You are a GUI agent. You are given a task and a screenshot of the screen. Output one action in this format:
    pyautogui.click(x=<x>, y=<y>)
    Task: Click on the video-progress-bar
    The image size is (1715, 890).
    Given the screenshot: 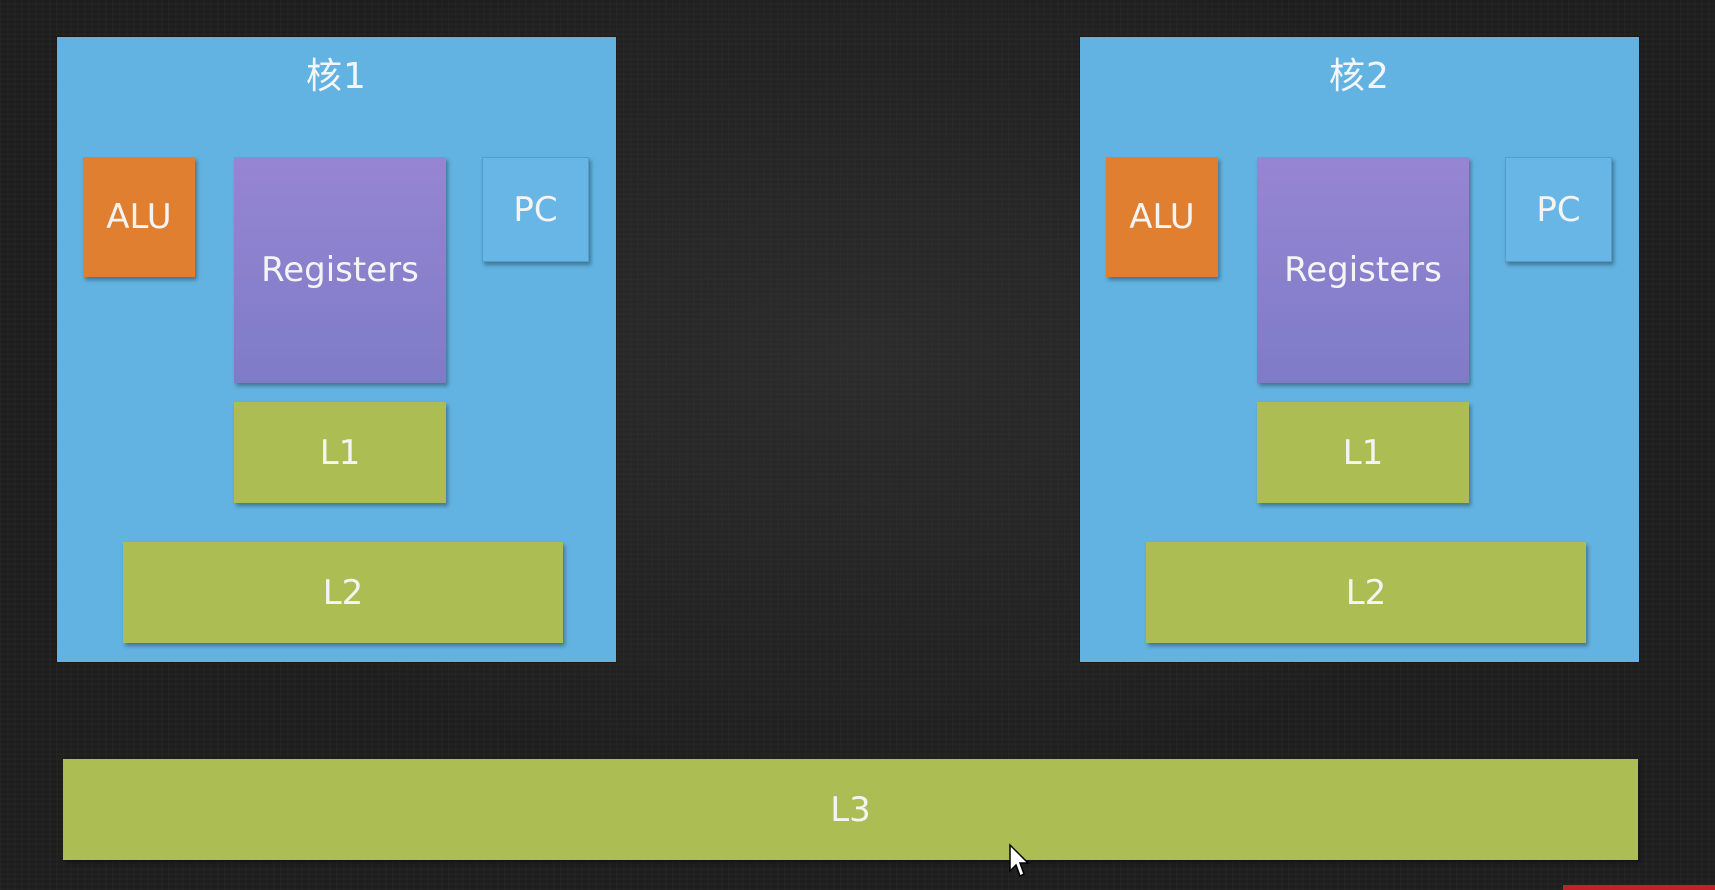 What is the action you would take?
    pyautogui.click(x=1639, y=887)
    